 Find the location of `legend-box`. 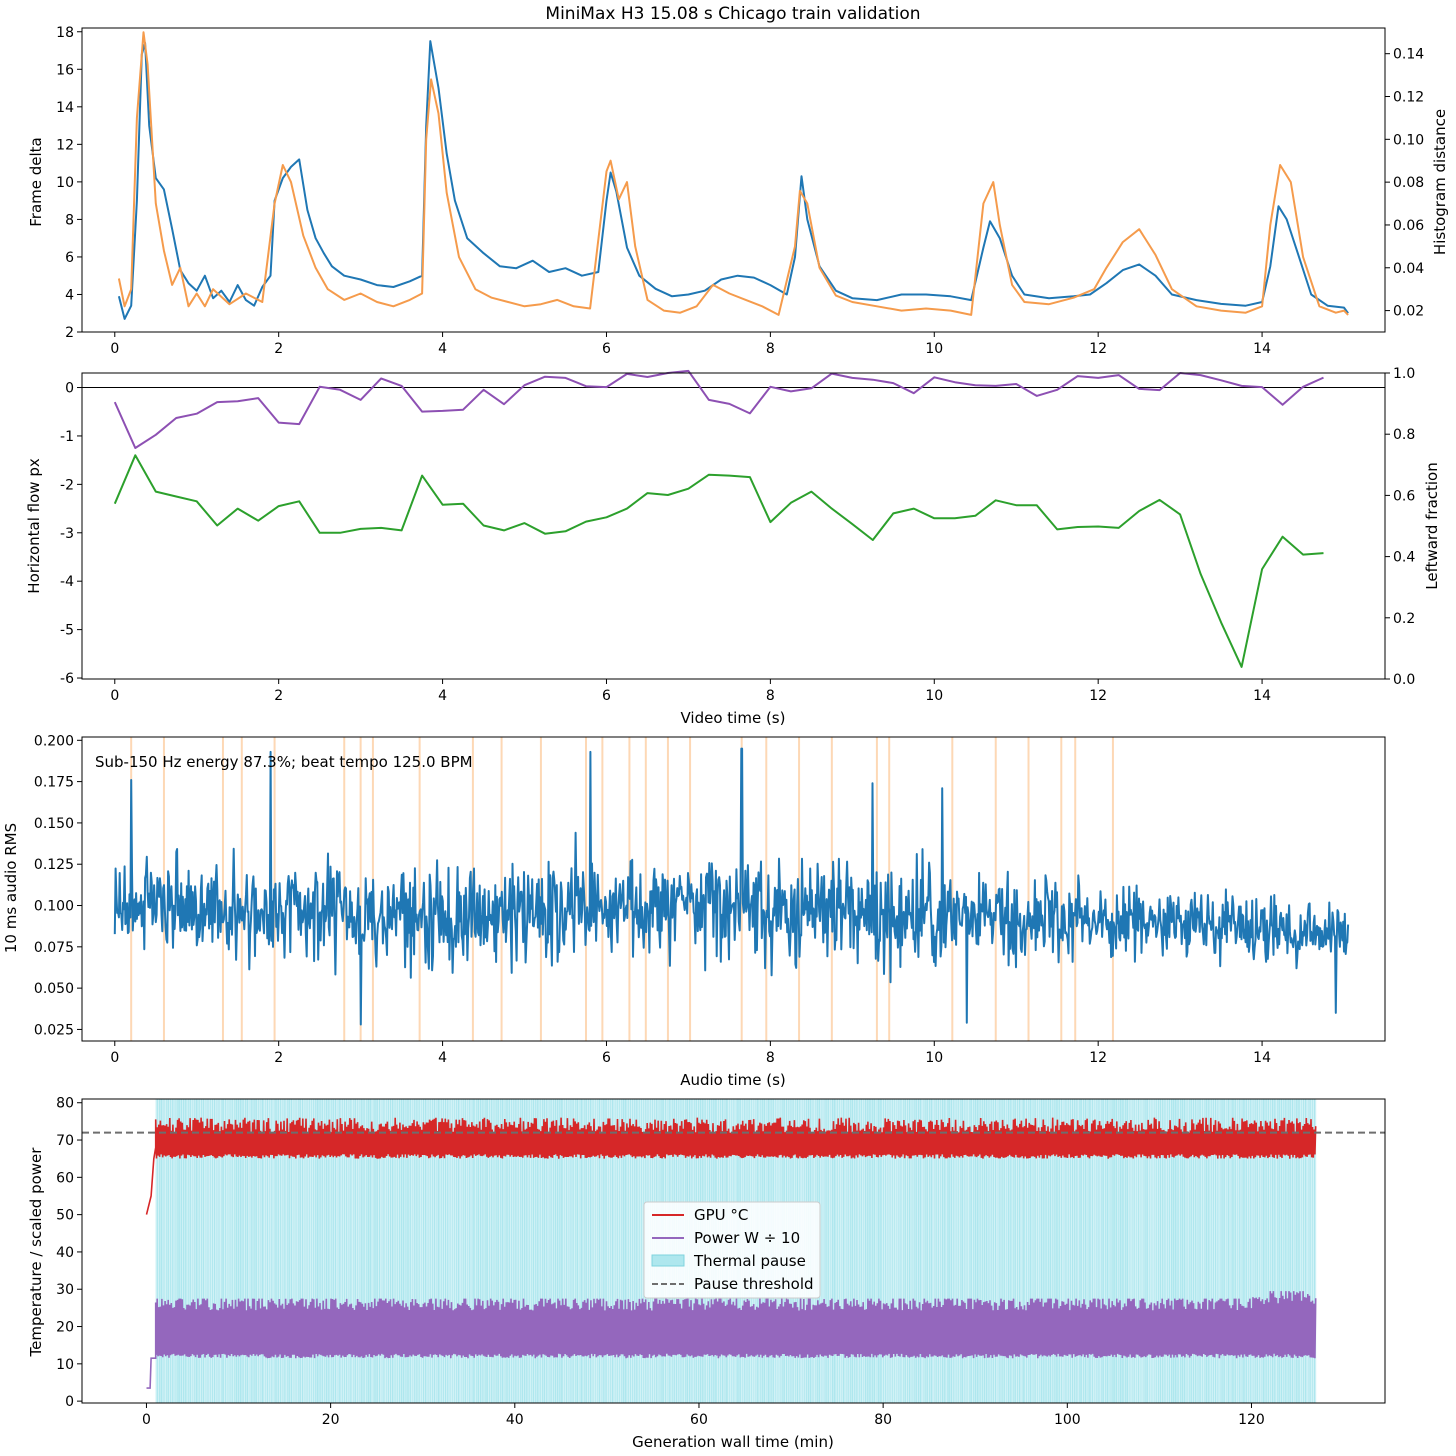

legend-box is located at coordinates (732, 1250).